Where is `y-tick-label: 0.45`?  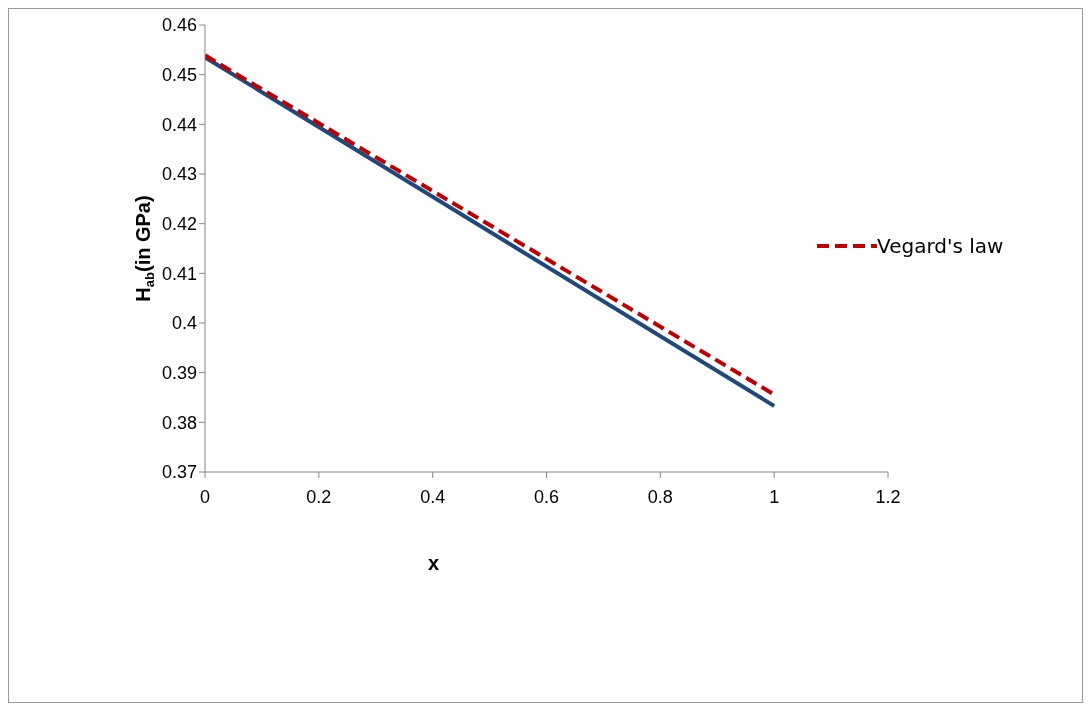 y-tick-label: 0.45 is located at coordinates (179, 75).